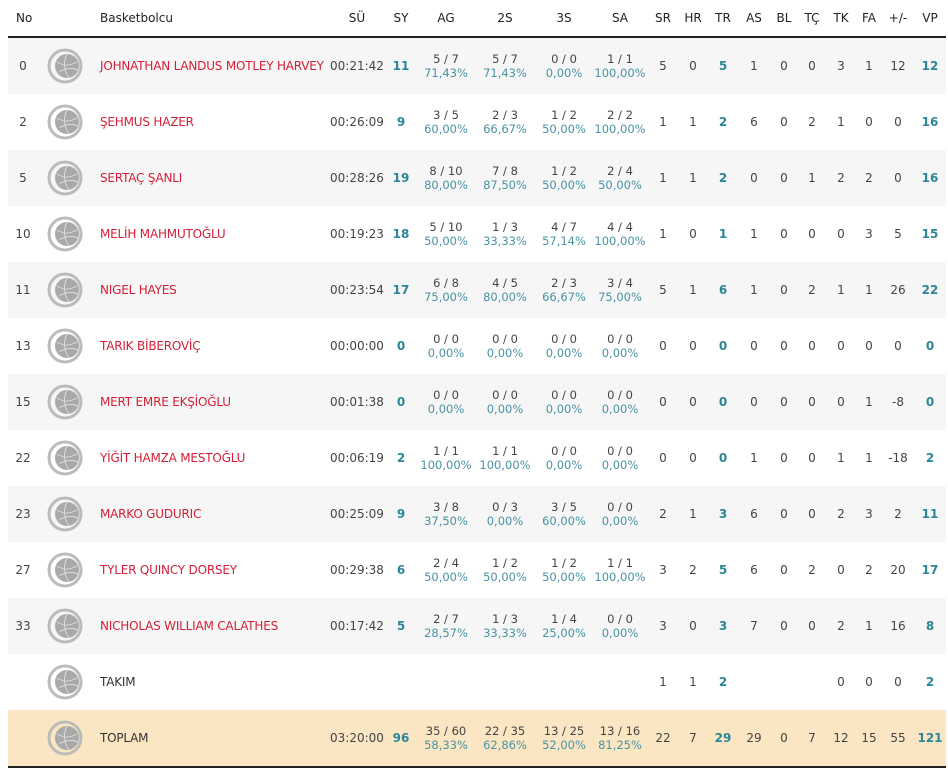 Image resolution: width=948 pixels, height=768 pixels. I want to click on player-name-text: MERT EMRE EKŞİOĞLU, so click(165, 402).